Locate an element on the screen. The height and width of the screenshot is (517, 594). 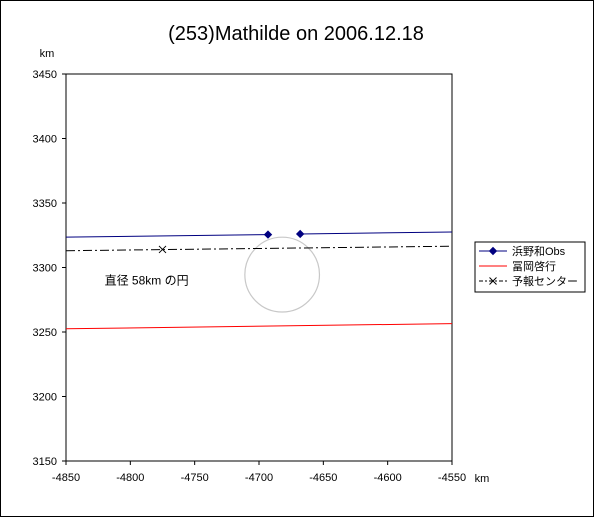
x-tick-label: -4650 is located at coordinates (323, 478).